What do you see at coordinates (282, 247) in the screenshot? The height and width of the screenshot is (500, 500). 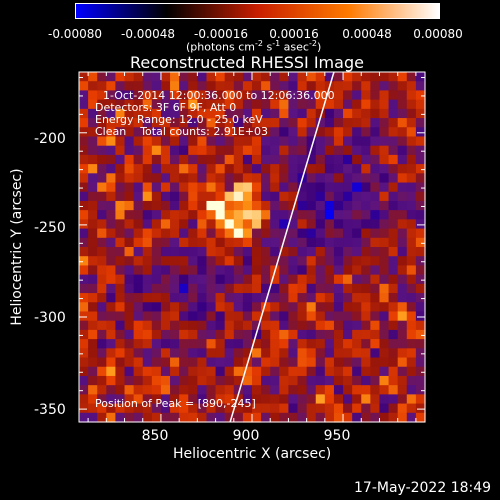 I see `solar-limb-line` at bounding box center [282, 247].